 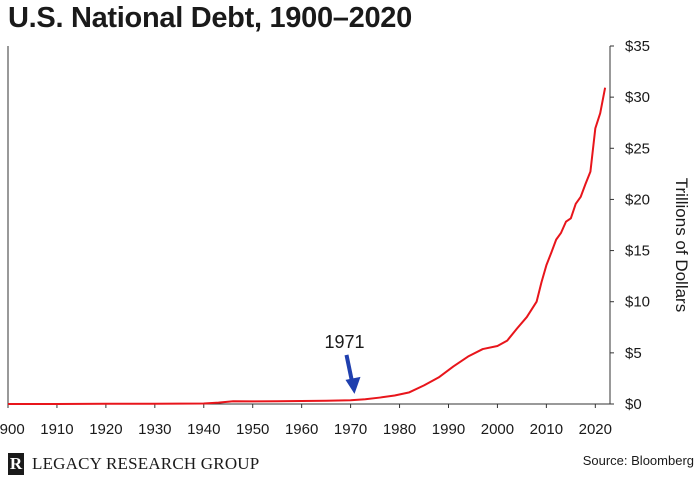 What do you see at coordinates (203, 429) in the screenshot?
I see `x-tick-label: 1940` at bounding box center [203, 429].